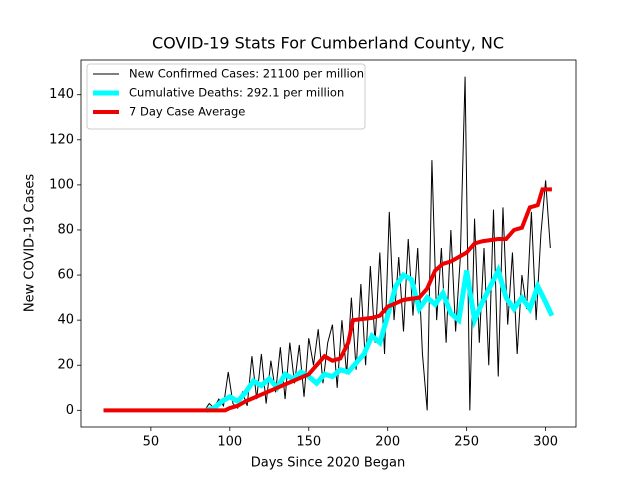 The width and height of the screenshot is (640, 484). What do you see at coordinates (70, 410) in the screenshot?
I see `y-tick-label: 0` at bounding box center [70, 410].